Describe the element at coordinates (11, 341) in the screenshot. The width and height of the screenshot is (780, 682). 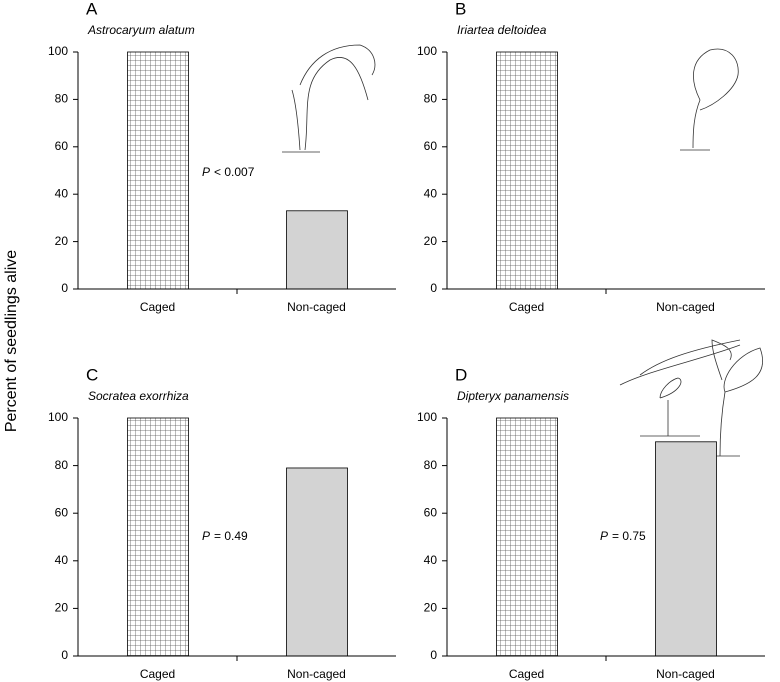
I see `y-axis-label: Percent of seedlings alive` at that location.